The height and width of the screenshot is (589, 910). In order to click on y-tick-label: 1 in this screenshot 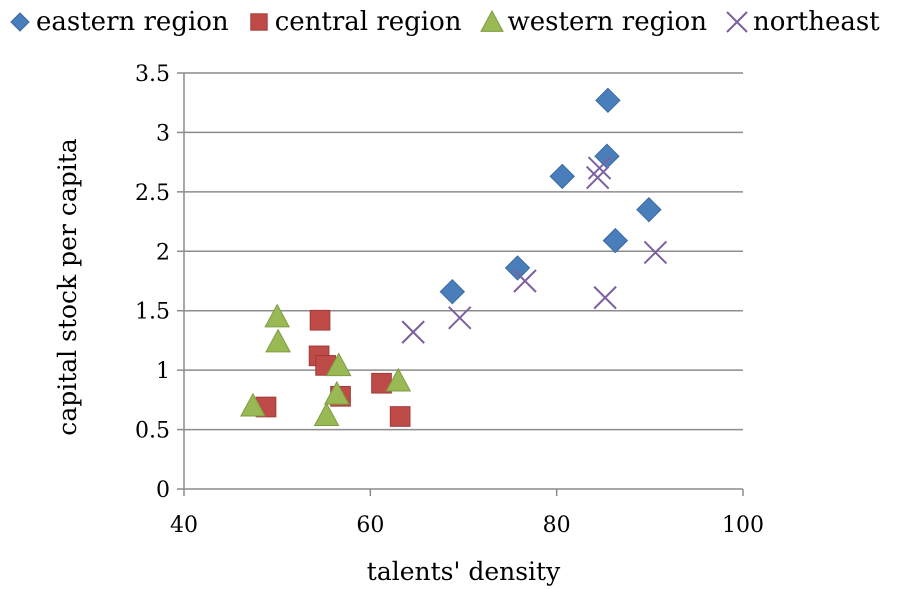, I will do `click(163, 371)`.